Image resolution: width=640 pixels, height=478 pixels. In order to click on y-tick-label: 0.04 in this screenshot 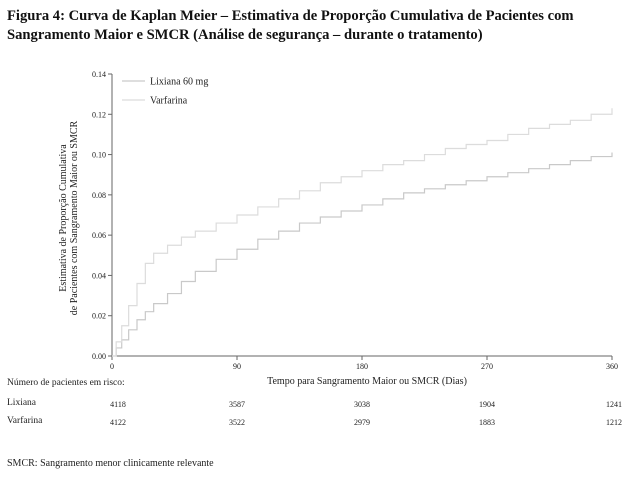, I will do `click(99, 275)`.